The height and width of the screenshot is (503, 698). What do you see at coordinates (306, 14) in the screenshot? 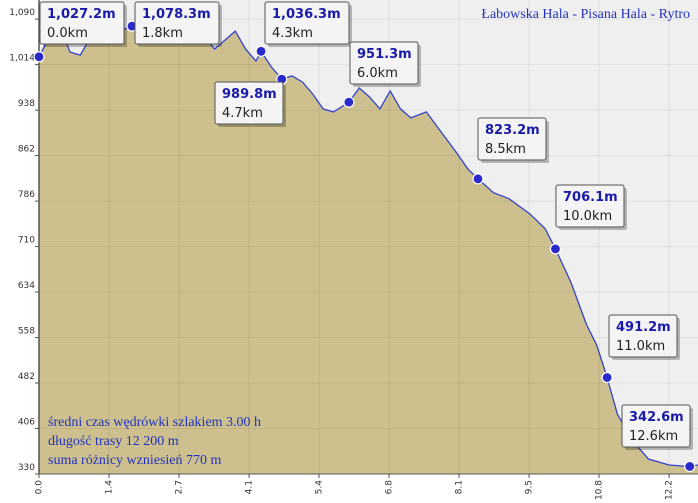
I see `callout-elevation: 1,036.3m` at bounding box center [306, 14].